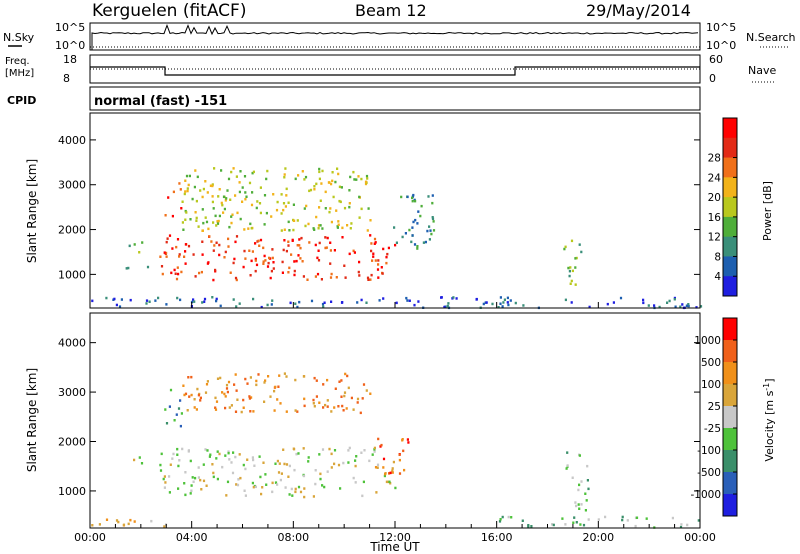  What do you see at coordinates (712, 429) in the screenshot?
I see `velocity-colorbar-tick-label: -25` at bounding box center [712, 429].